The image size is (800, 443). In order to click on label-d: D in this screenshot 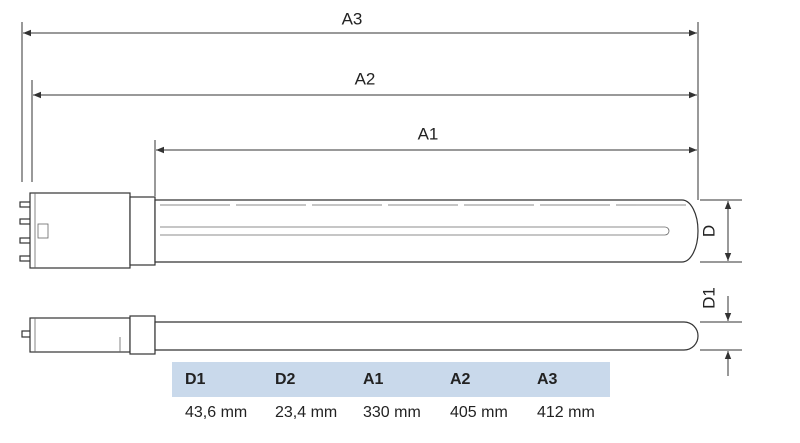, I will do `click(708, 231)`.